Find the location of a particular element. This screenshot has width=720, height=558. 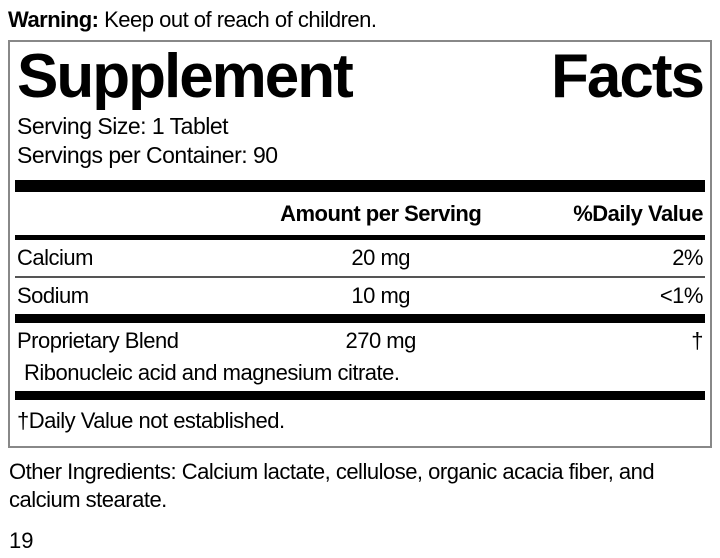

nutrient-row-proprietary-blend: Proprietary Blend 270 mg † is located at coordinates (360, 341).